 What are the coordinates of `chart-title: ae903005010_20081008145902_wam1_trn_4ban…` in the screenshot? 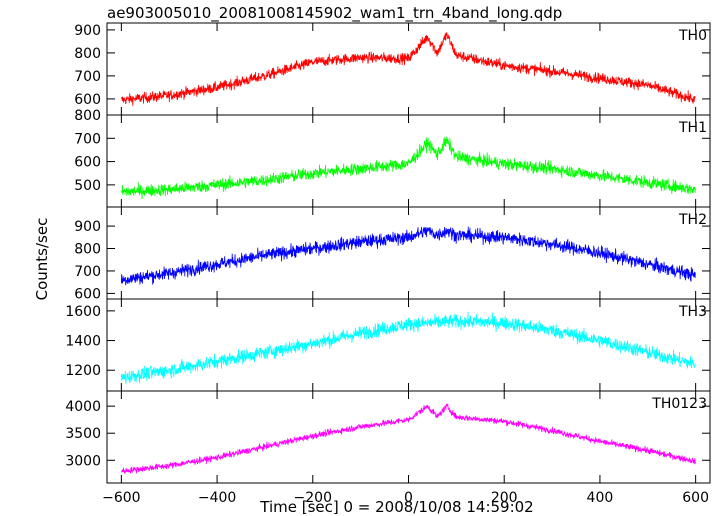 It's located at (334, 13).